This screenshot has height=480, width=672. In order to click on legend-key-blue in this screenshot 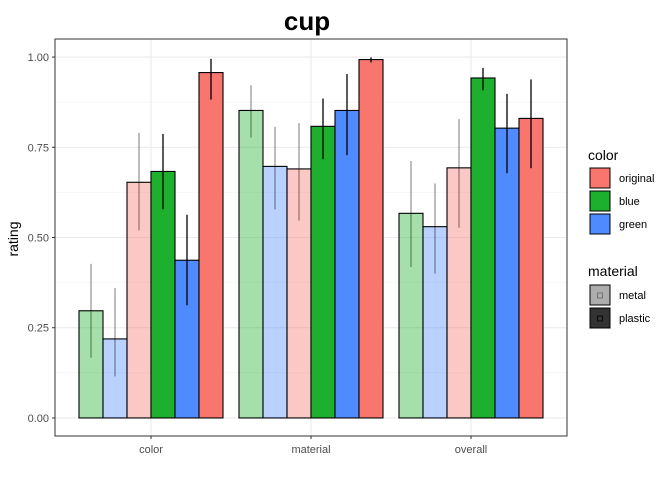, I will do `click(600, 201)`.